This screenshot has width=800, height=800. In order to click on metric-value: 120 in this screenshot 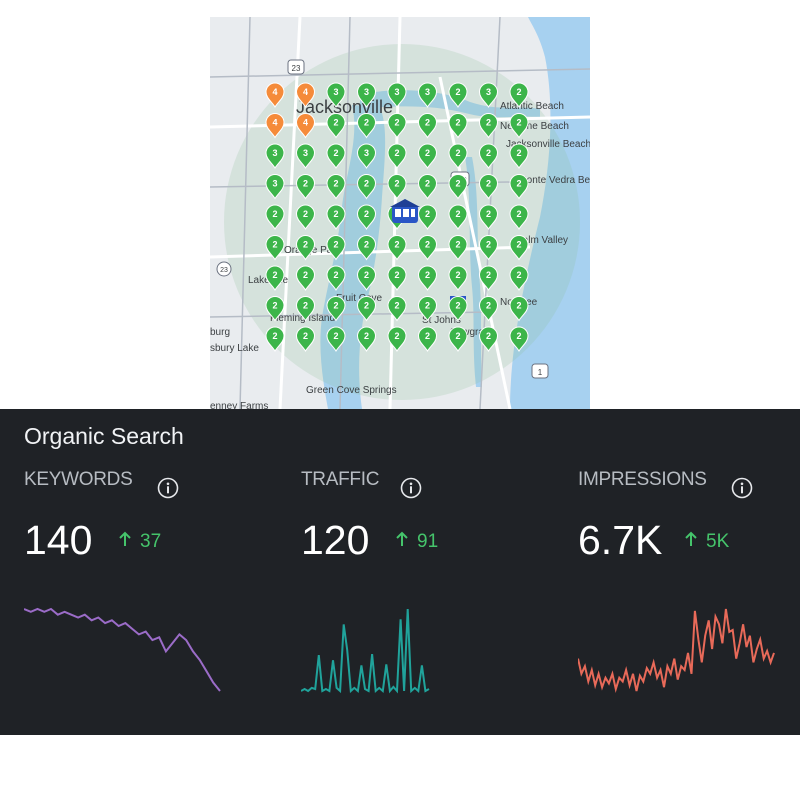, I will do `click(335, 540)`.